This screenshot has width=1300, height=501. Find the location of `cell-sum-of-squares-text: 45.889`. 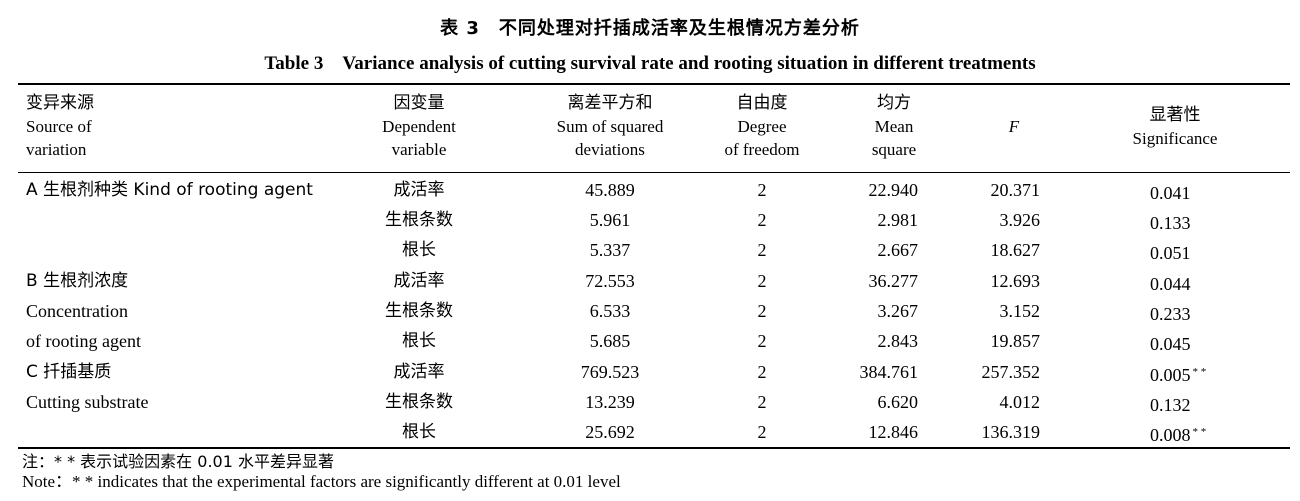

cell-sum-of-squares-text: 45.889 is located at coordinates (610, 190).